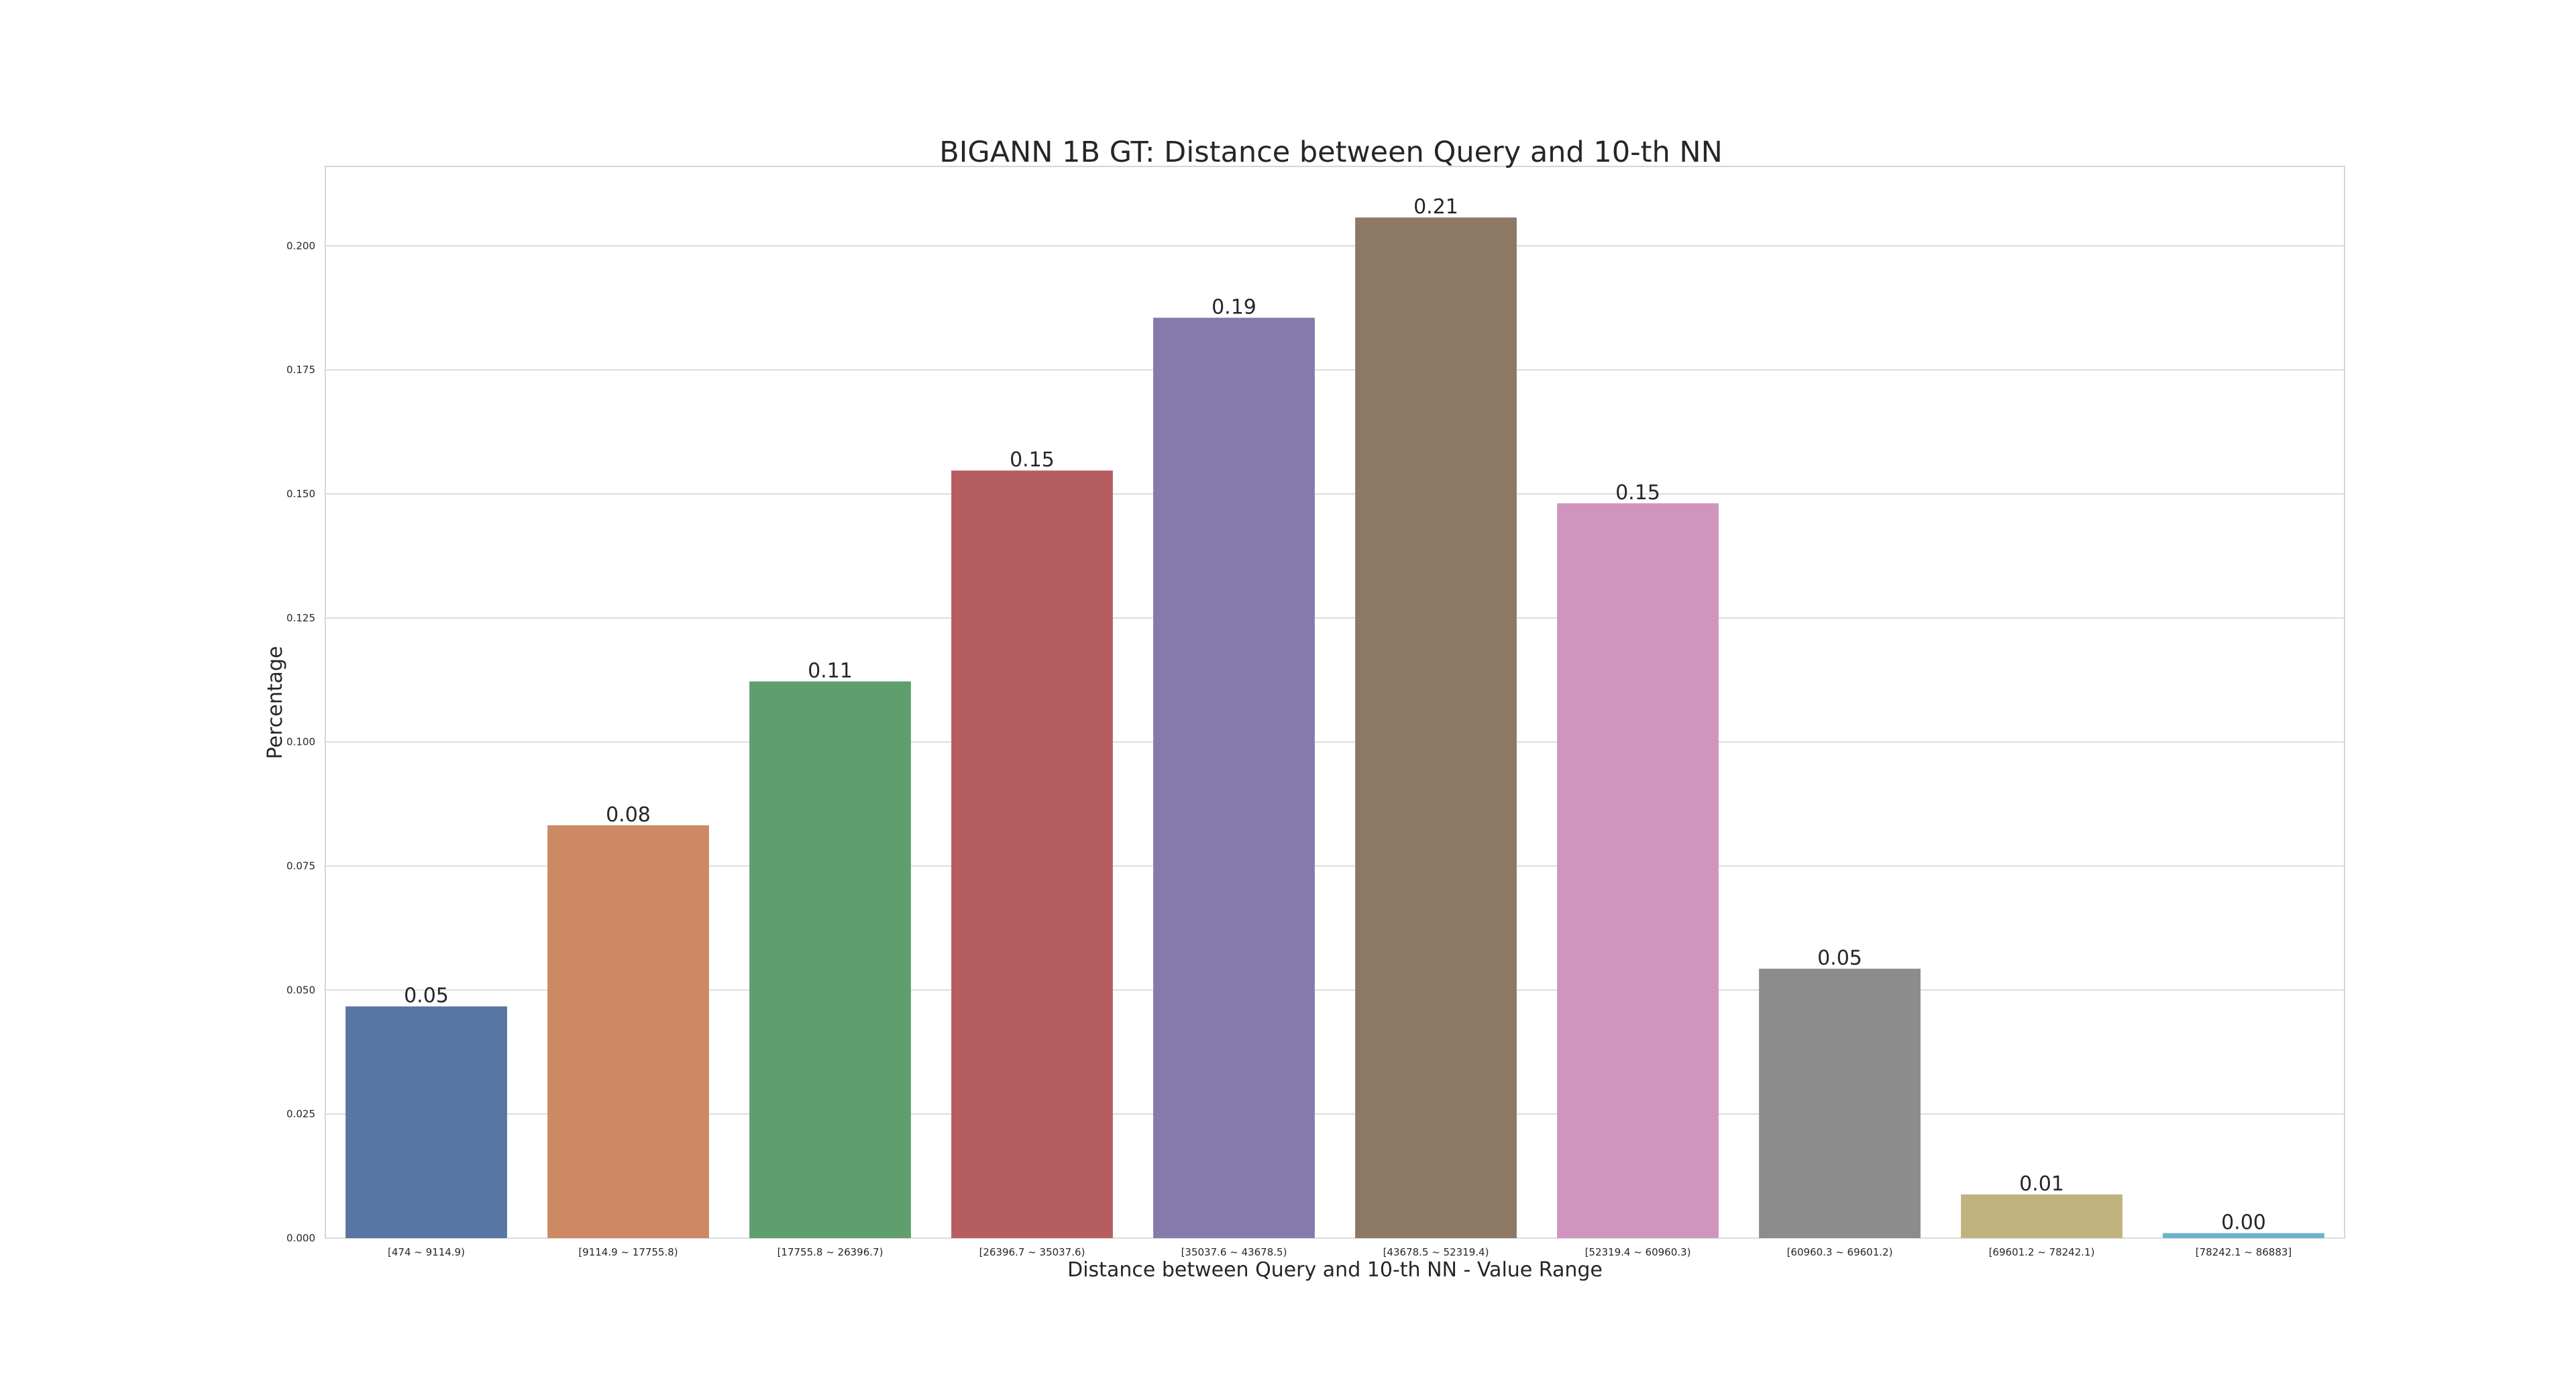 The image size is (2576, 1375). What do you see at coordinates (830, 671) in the screenshot?
I see `bar-value-label: 0.11` at bounding box center [830, 671].